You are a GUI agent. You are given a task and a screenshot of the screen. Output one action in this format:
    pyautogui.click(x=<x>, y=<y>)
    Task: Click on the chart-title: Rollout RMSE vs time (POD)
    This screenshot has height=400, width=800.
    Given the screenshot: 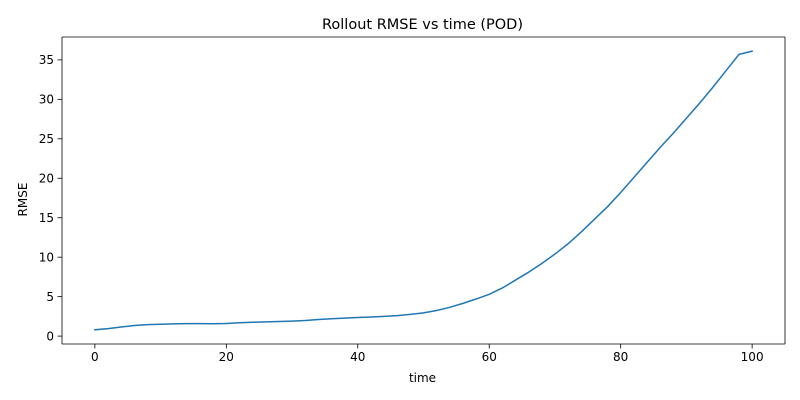 What is the action you would take?
    pyautogui.click(x=422, y=25)
    